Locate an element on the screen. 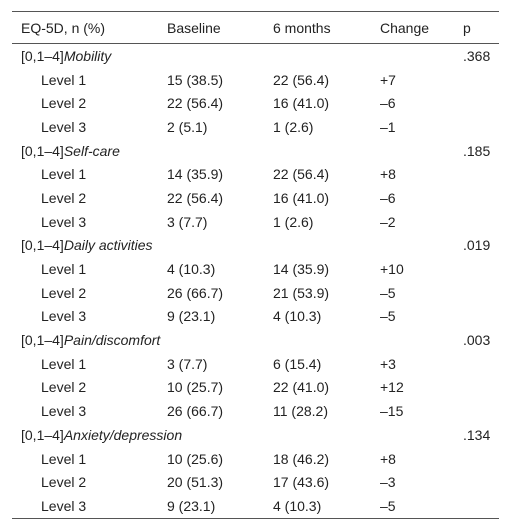 Image resolution: width=510 pixels, height=522 pixels. six-months-cell: 22 (41.0) is located at coordinates (301, 387).